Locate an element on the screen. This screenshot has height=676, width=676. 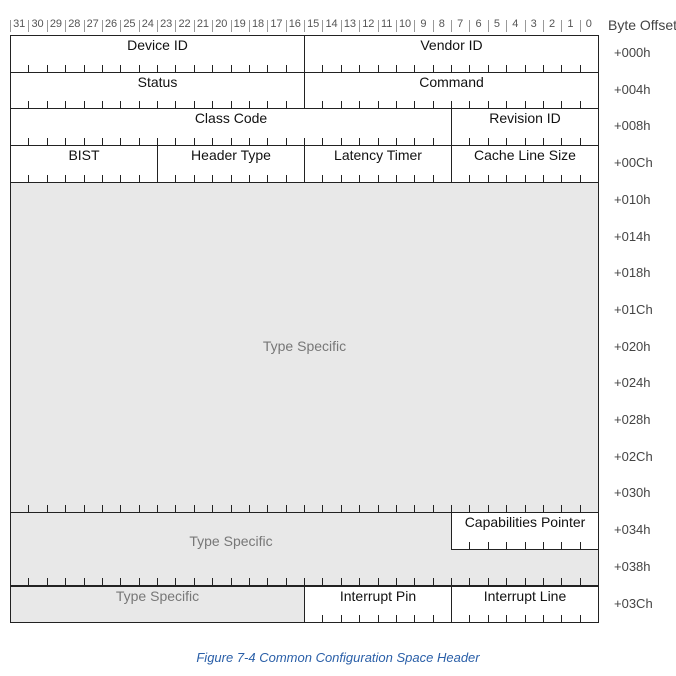
bit-number: 19 is located at coordinates (239, 24).